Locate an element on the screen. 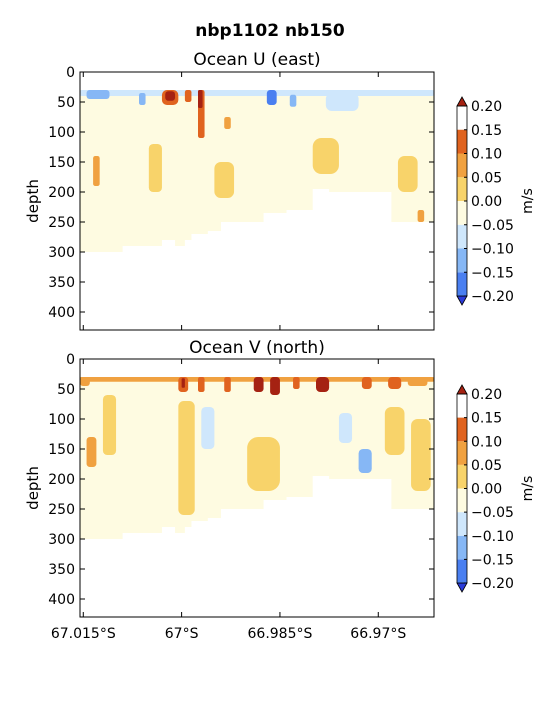 This screenshot has width=540, height=720. x-tick-label: 66.985°S is located at coordinates (280, 634).